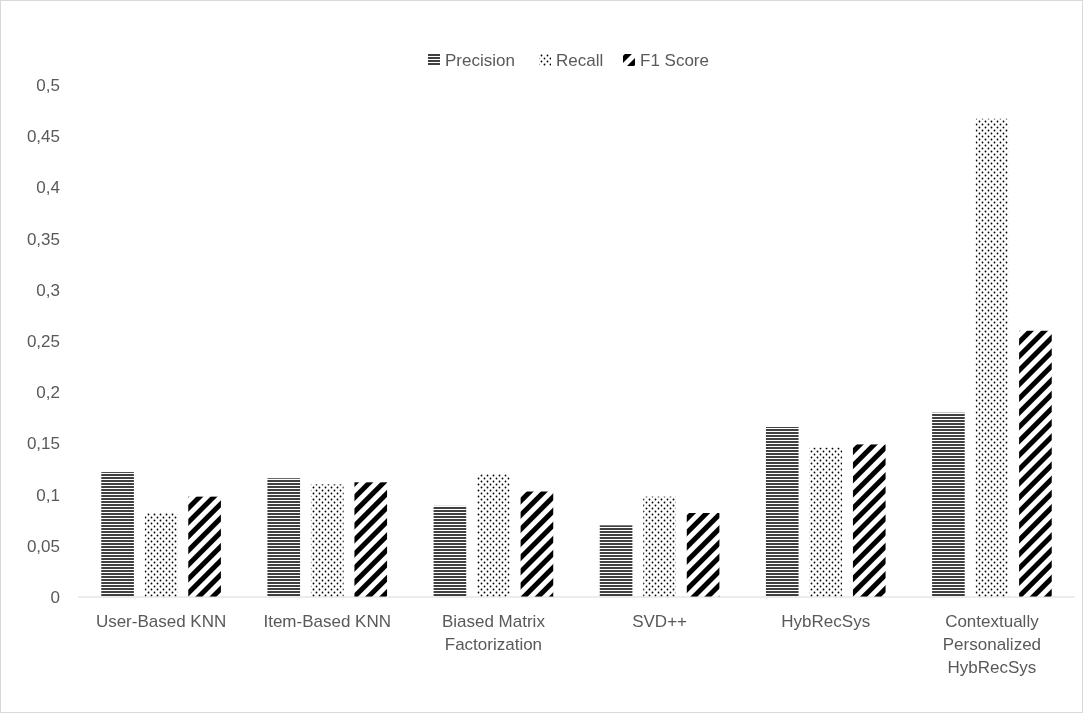  What do you see at coordinates (493, 633) in the screenshot?
I see `x-tick-label: Biased Matrix Factorization` at bounding box center [493, 633].